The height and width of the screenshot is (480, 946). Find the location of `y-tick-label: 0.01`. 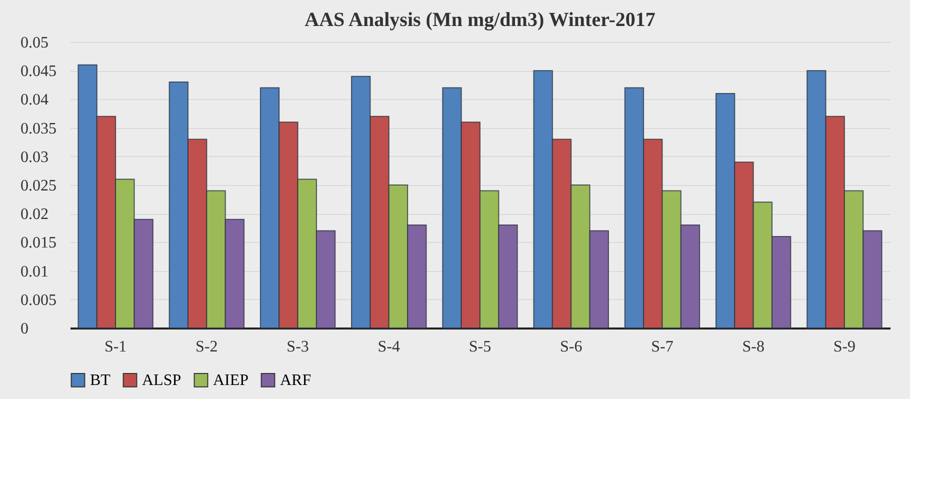

y-tick-label: 0.01 is located at coordinates (34, 271).